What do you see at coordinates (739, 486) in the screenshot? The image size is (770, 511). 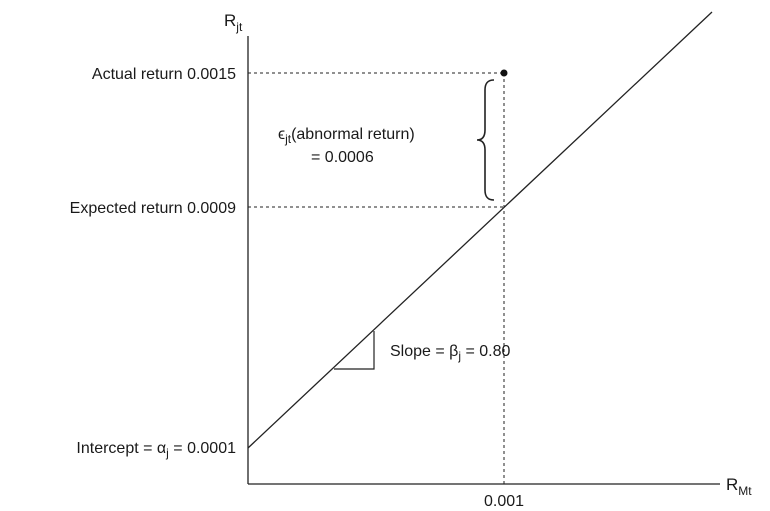 I see `x-axis-label: RMt` at bounding box center [739, 486].